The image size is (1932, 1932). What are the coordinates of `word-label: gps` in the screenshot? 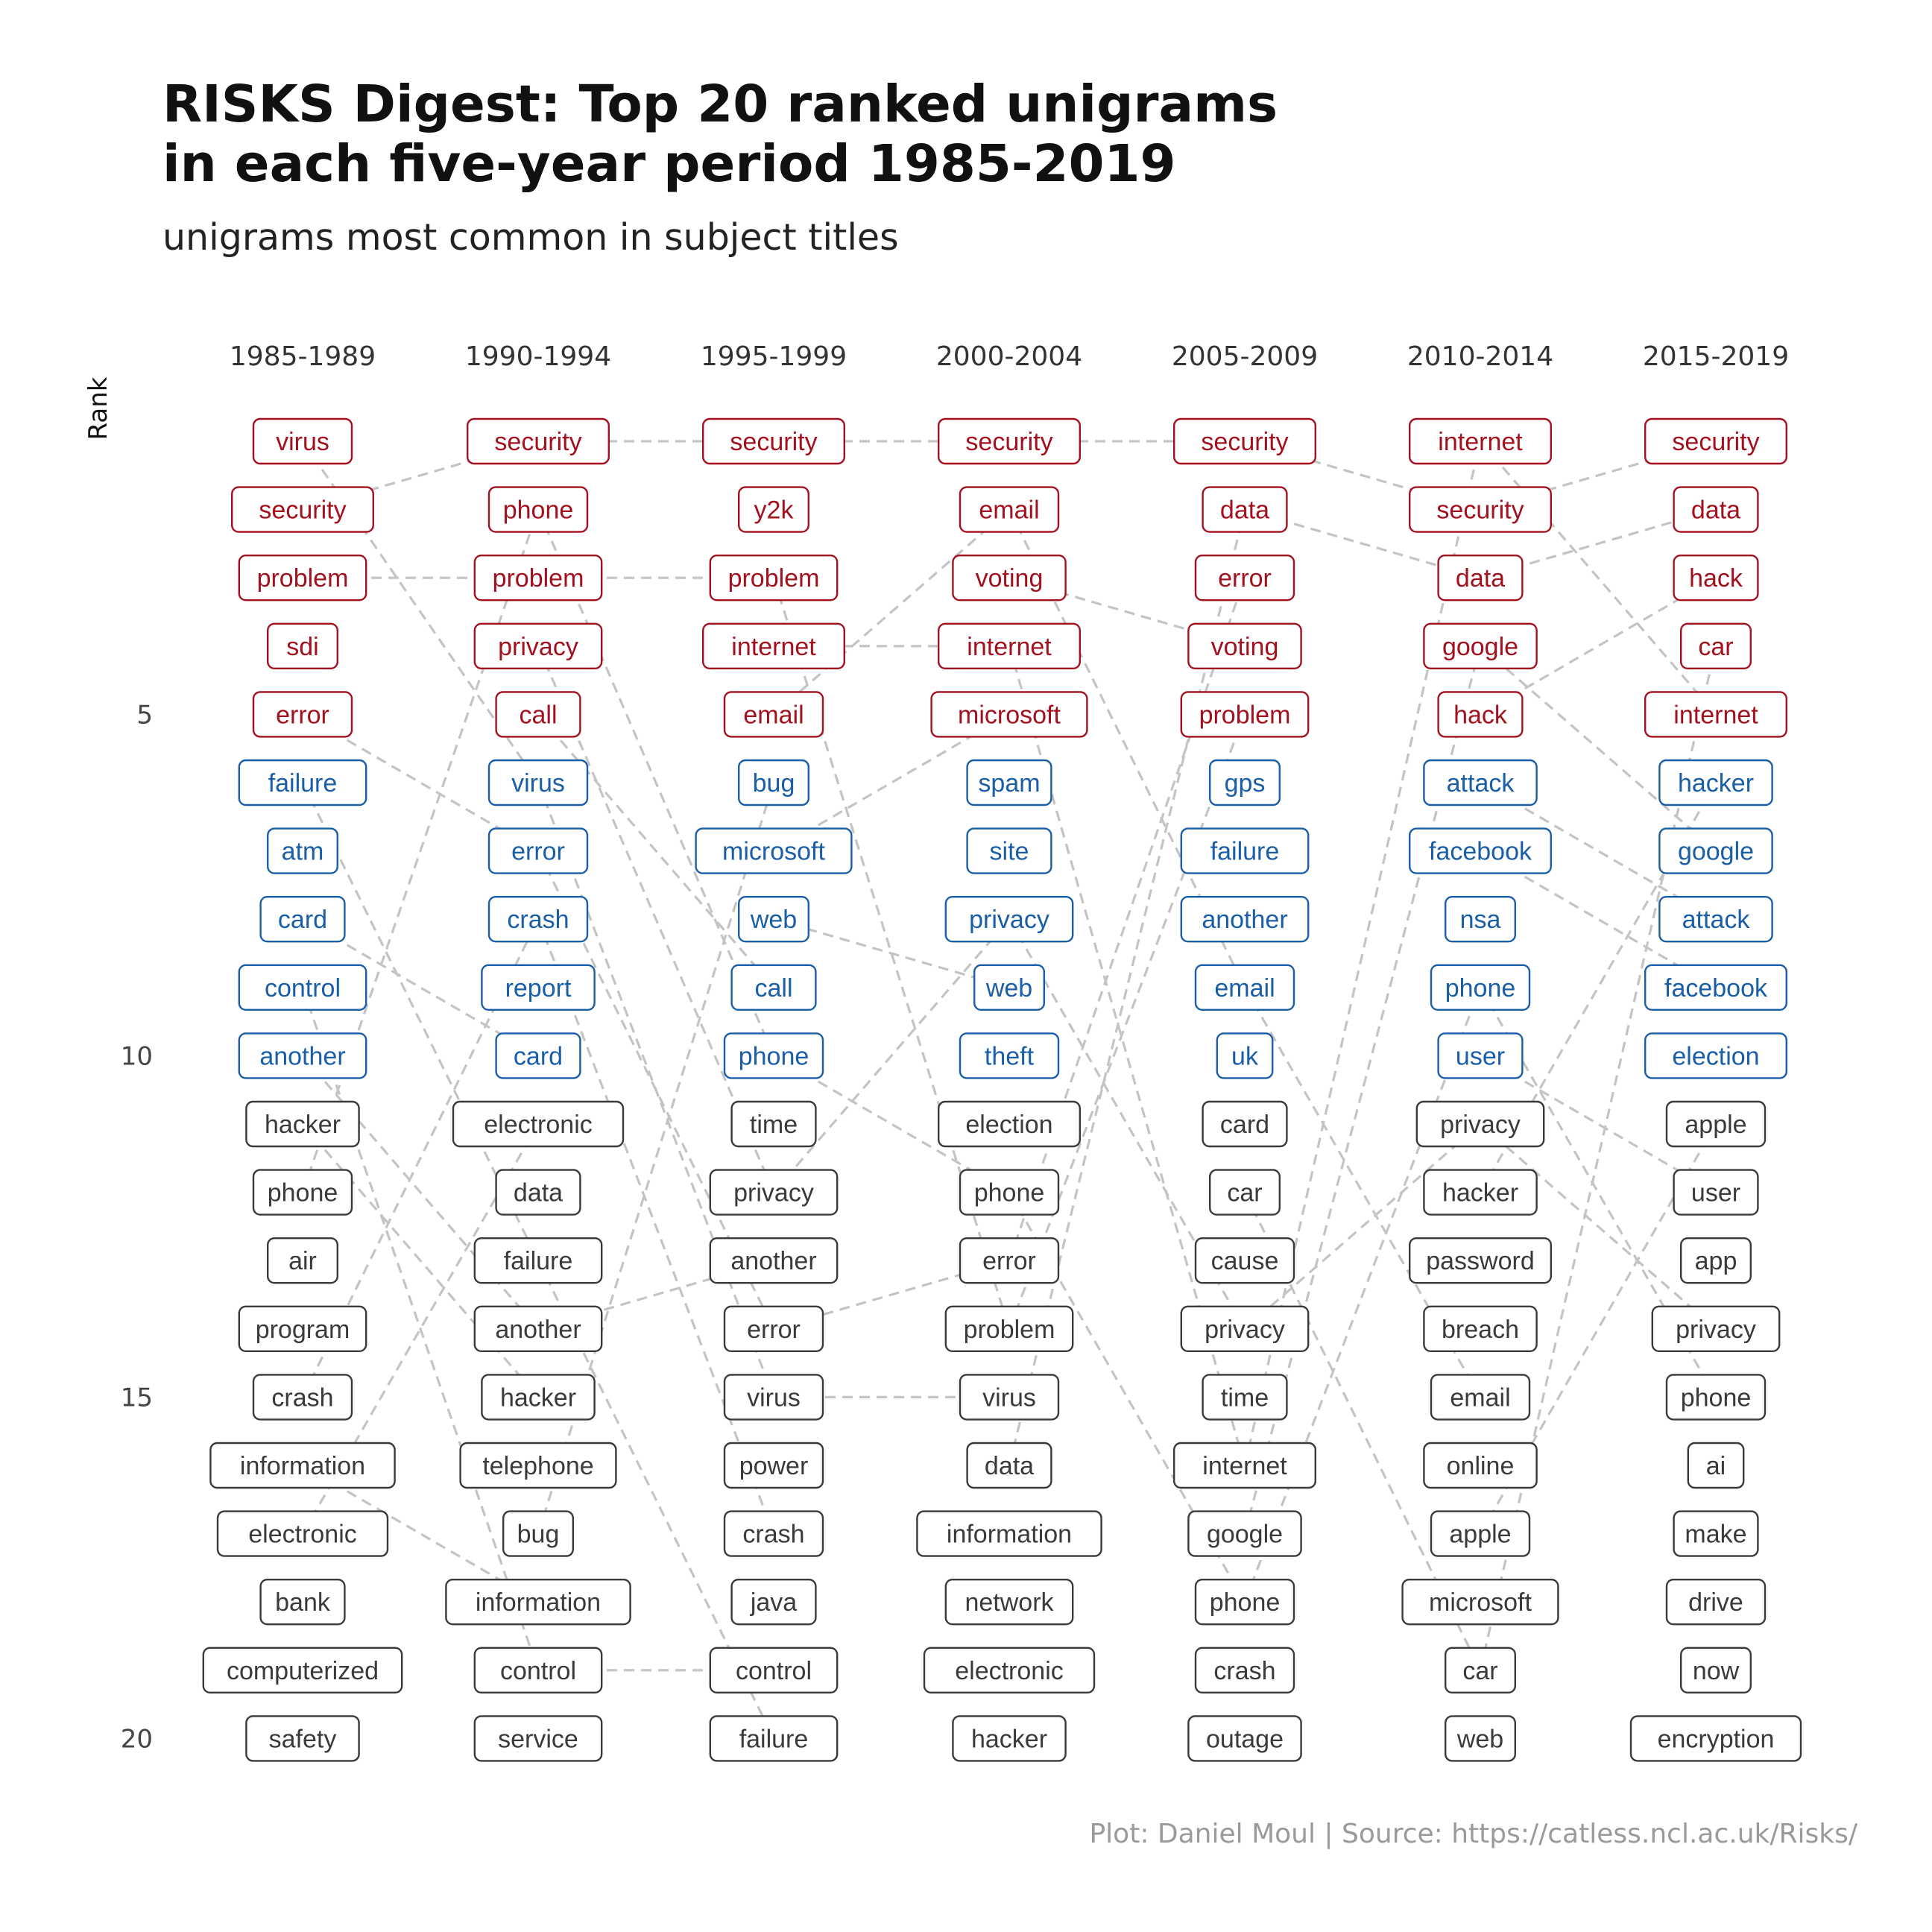 It's located at (1244, 782).